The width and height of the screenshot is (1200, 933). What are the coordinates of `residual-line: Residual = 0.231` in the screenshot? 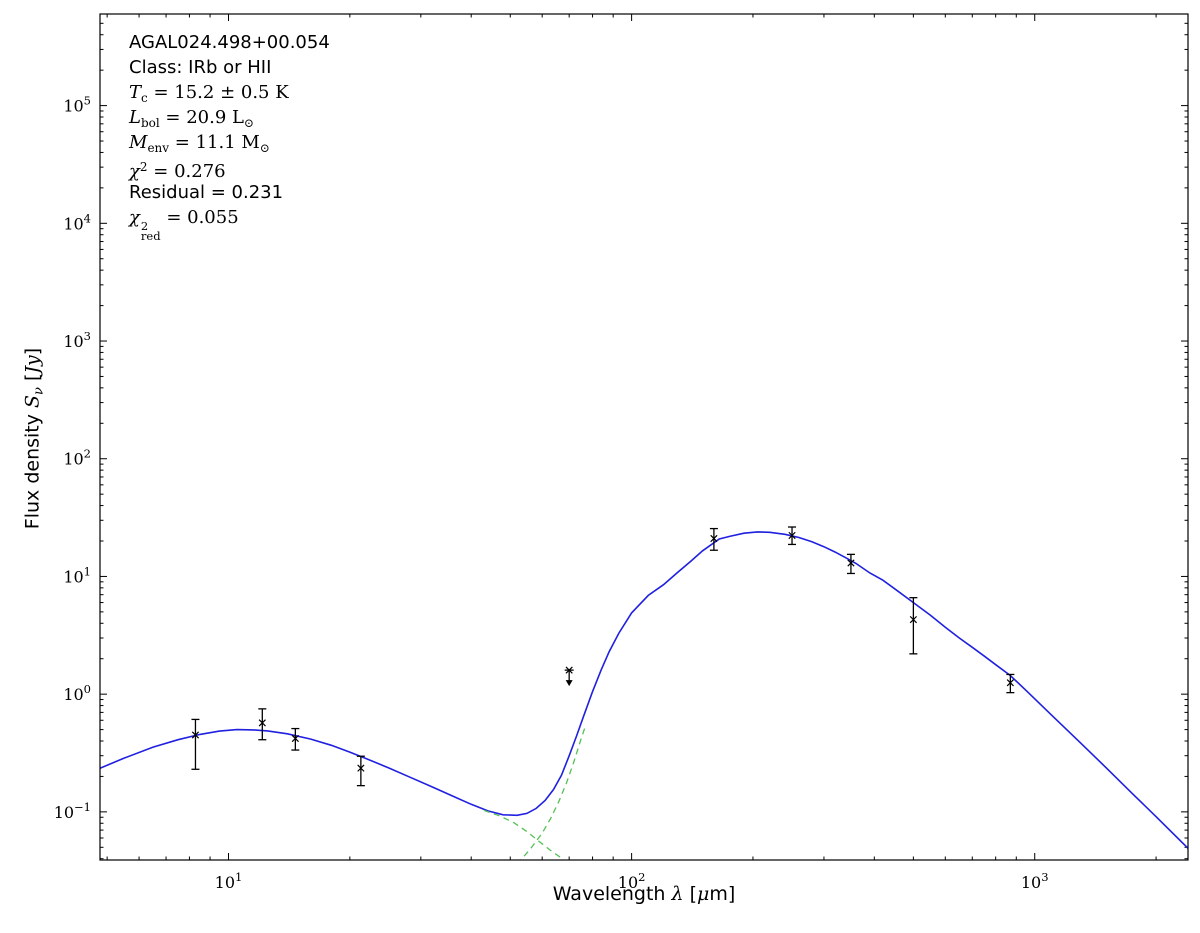 It's located at (206, 192).